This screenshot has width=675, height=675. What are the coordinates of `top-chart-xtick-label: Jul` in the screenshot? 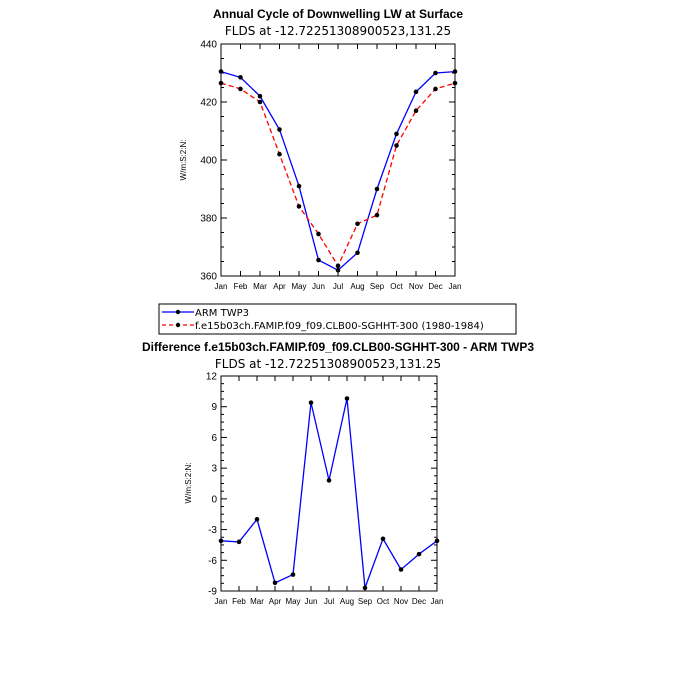 It's located at (338, 286).